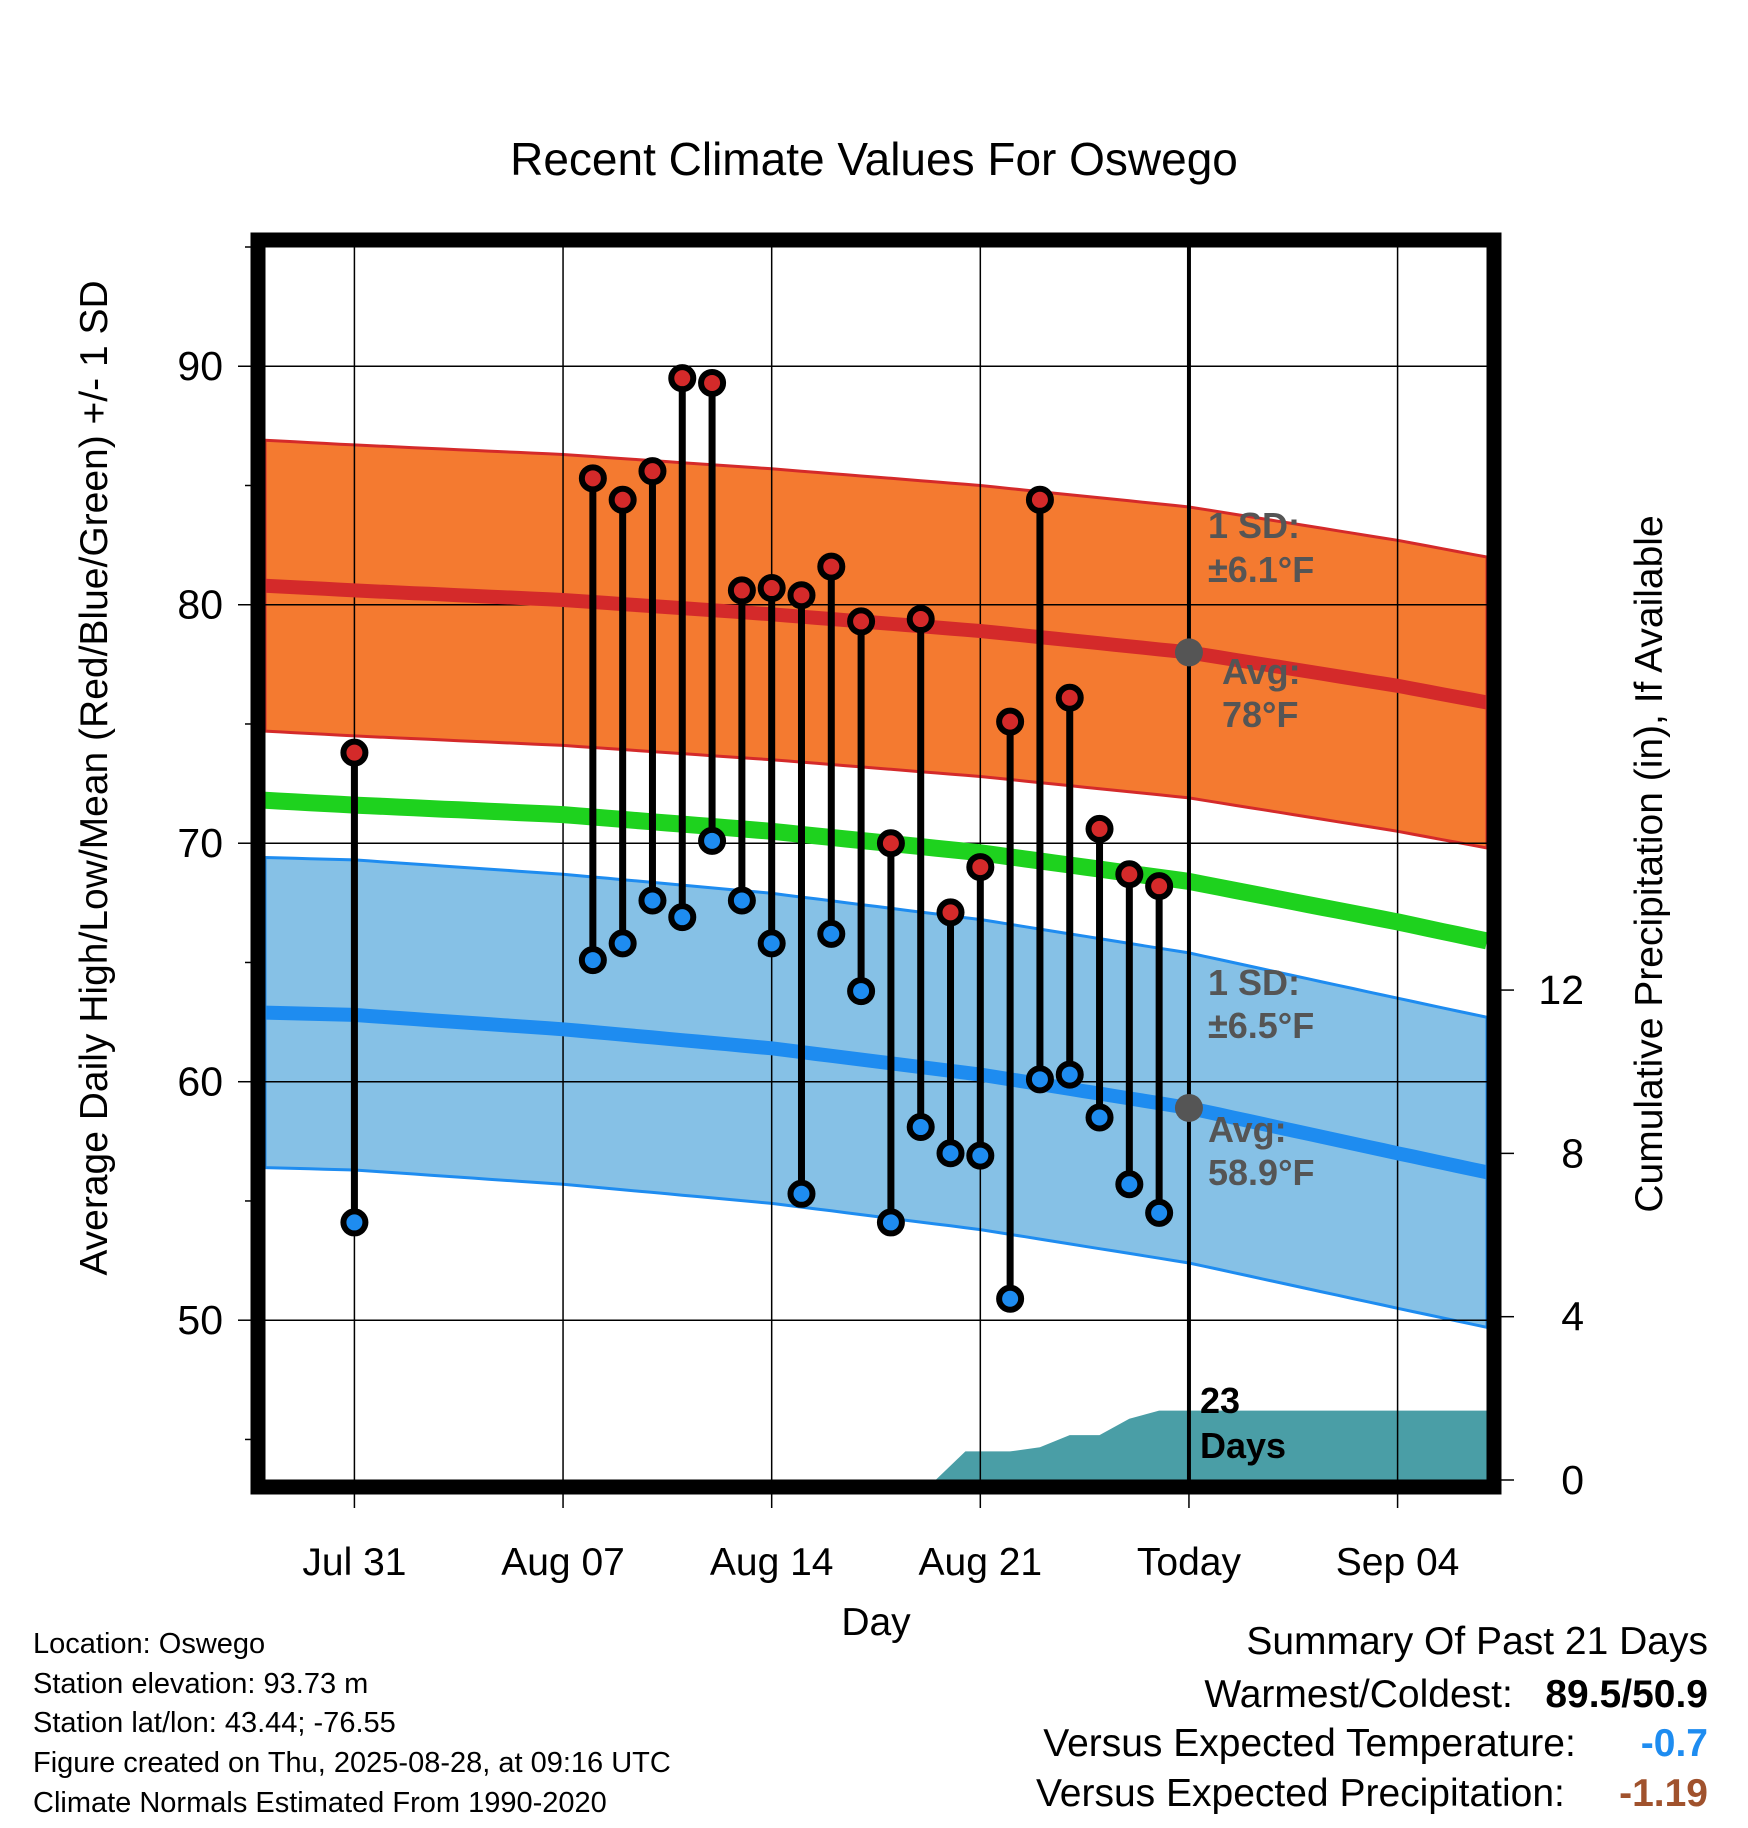 This screenshot has height=1828, width=1748. I want to click on y-tick-label: 50, so click(200, 1320).